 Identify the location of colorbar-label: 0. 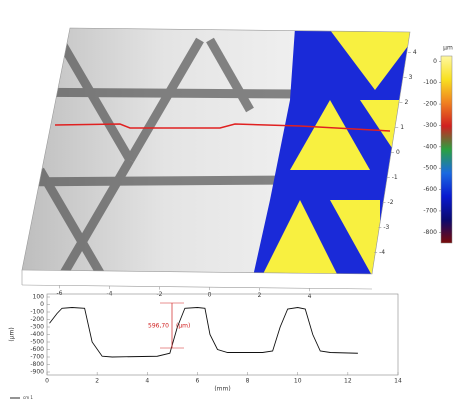
(435, 61).